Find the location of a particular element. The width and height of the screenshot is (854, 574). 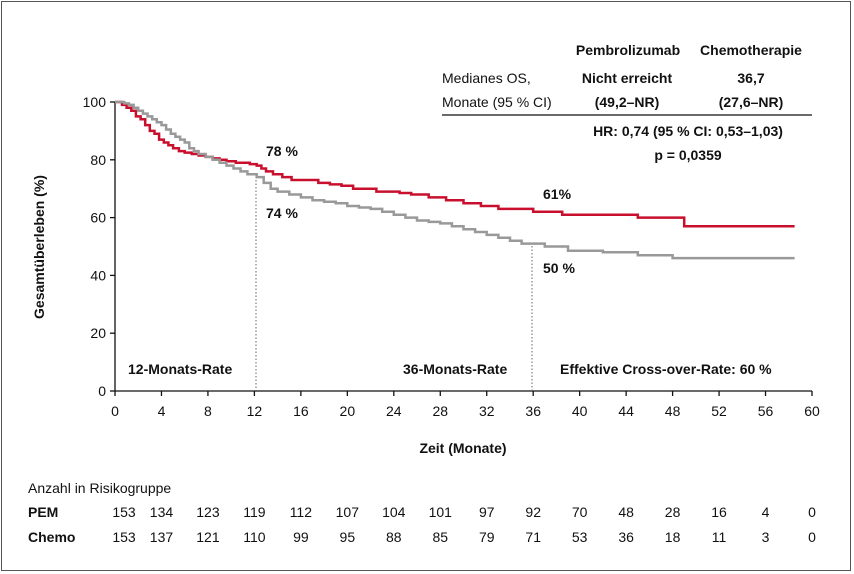

risk-cell: 95 is located at coordinates (348, 537).